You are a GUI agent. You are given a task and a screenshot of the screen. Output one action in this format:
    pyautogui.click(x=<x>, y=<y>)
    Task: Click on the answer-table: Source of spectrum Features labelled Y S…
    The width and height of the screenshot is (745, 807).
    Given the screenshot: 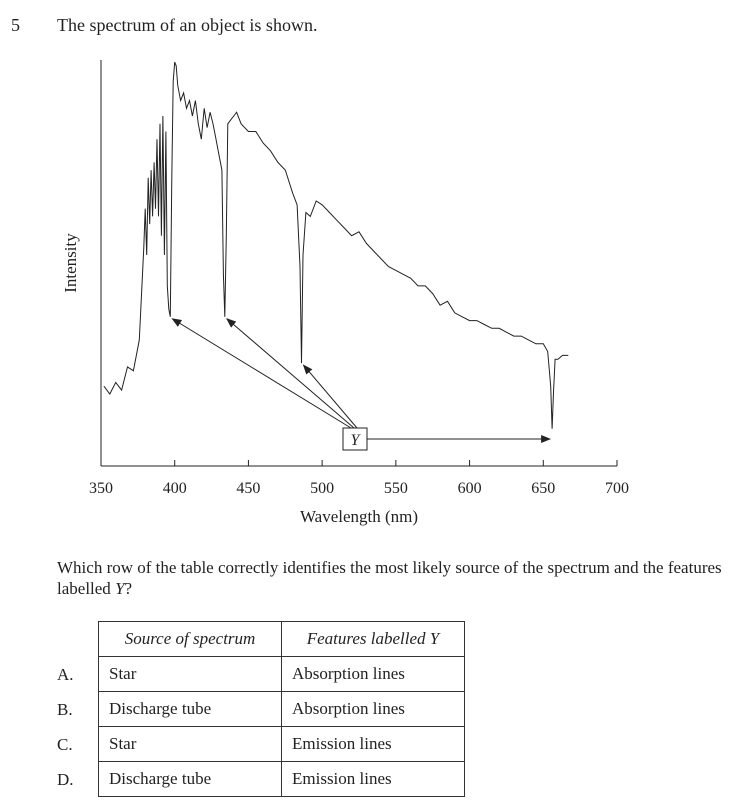 What is the action you would take?
    pyautogui.click(x=281, y=709)
    